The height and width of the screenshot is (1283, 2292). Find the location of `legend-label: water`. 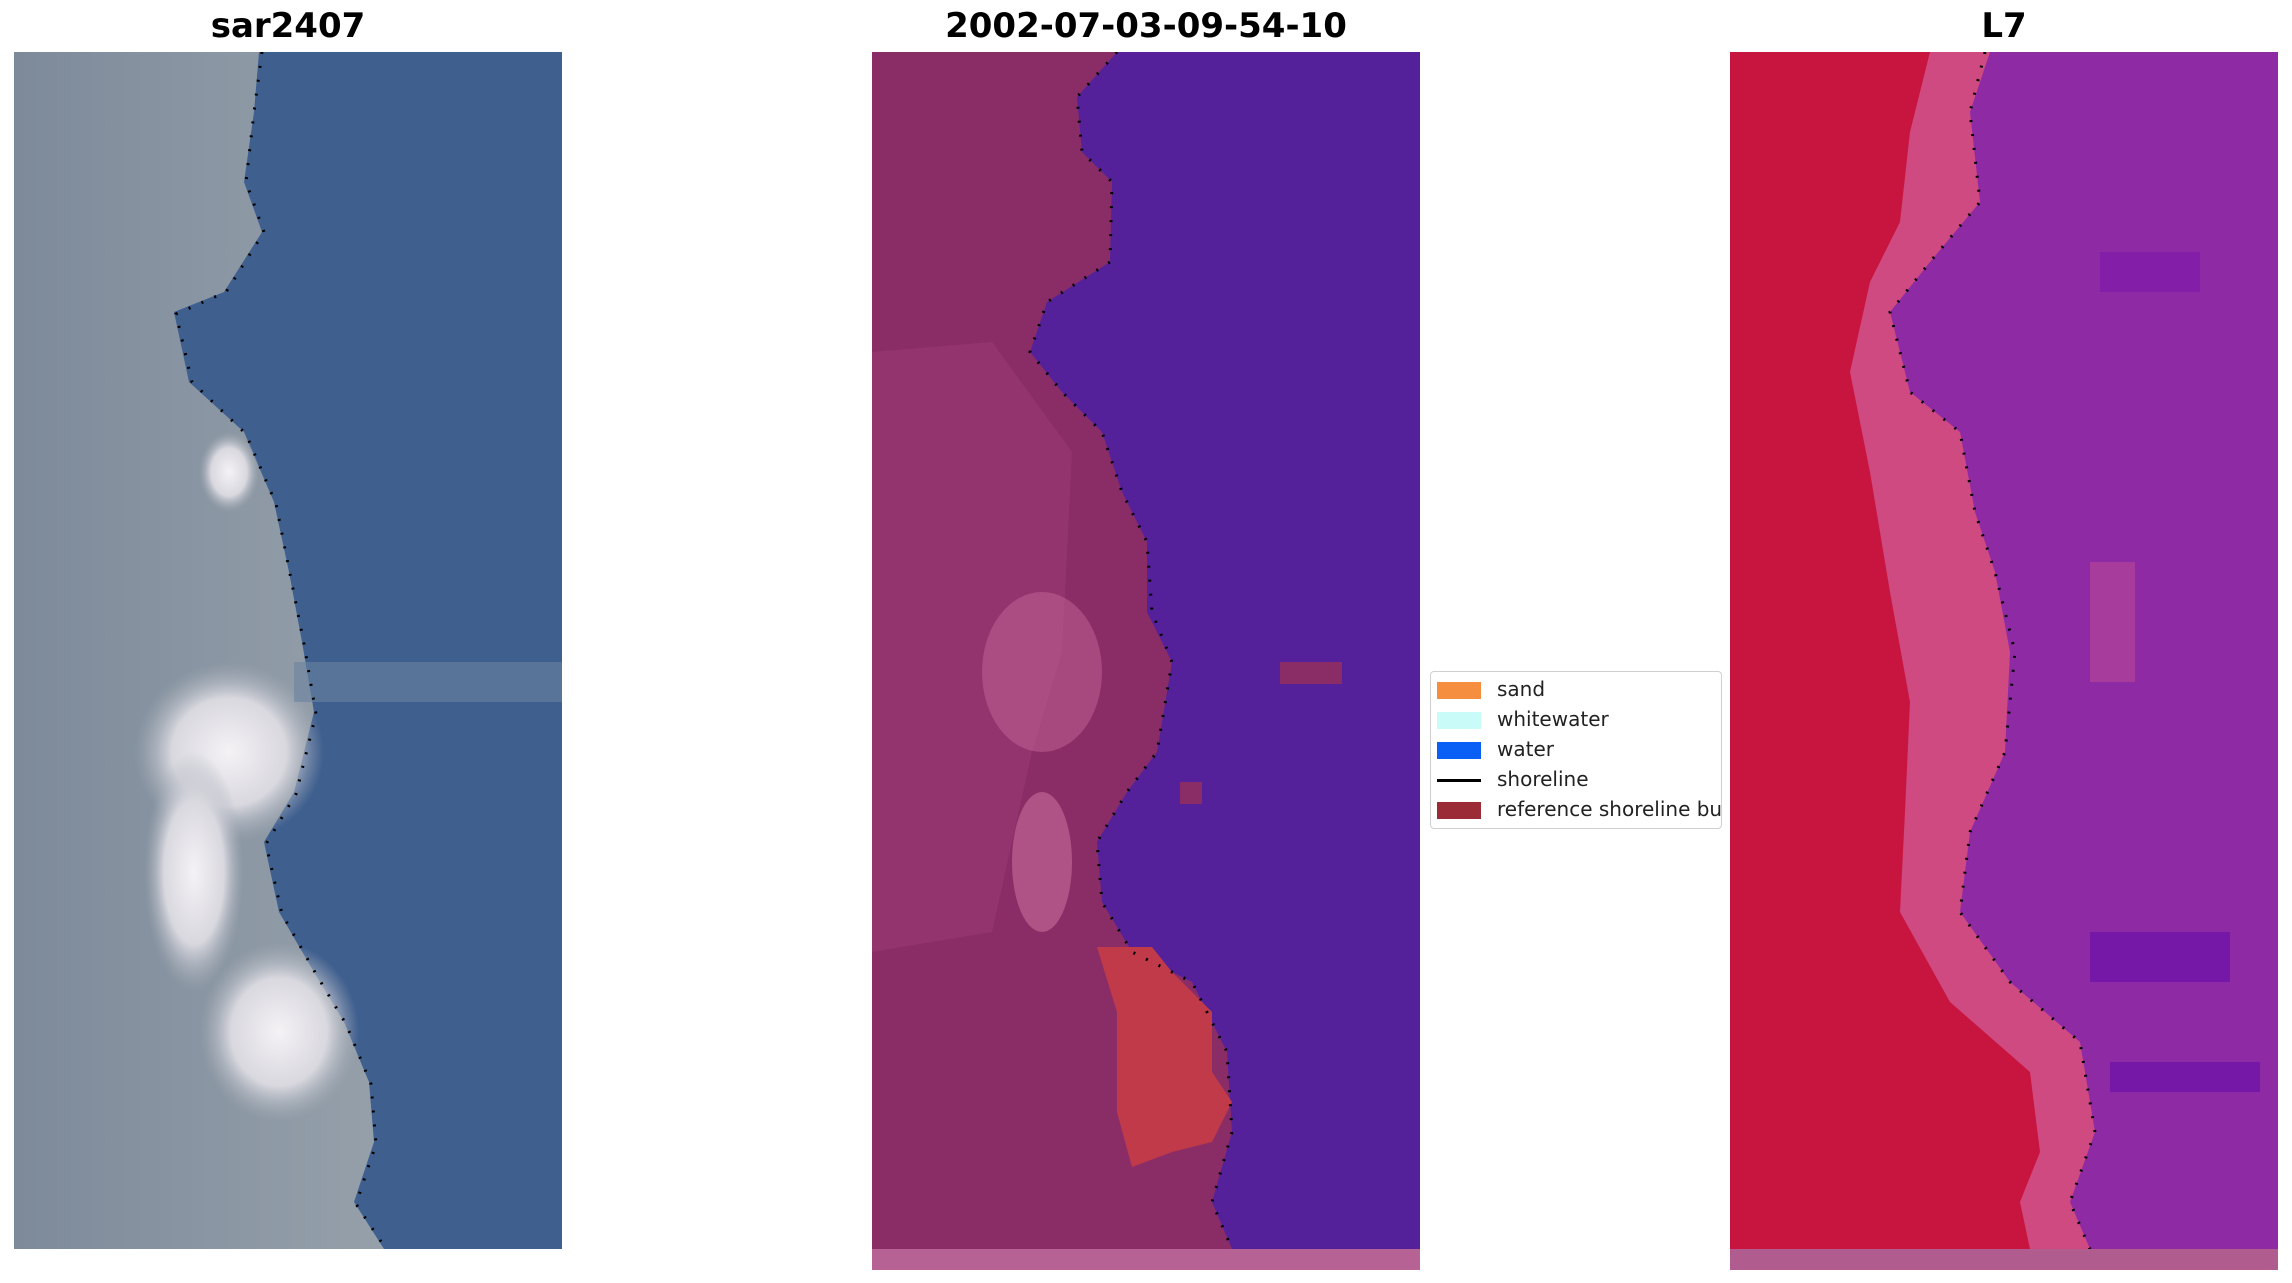

legend-label: water is located at coordinates (1525, 749).